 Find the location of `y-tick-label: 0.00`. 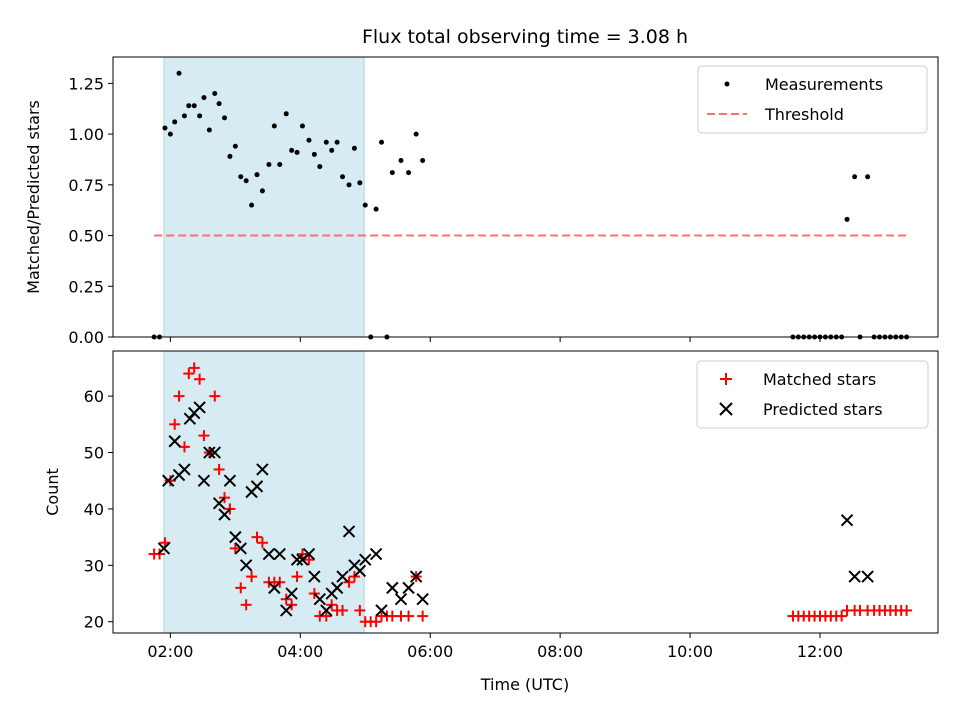

y-tick-label: 0.00 is located at coordinates (86, 337).